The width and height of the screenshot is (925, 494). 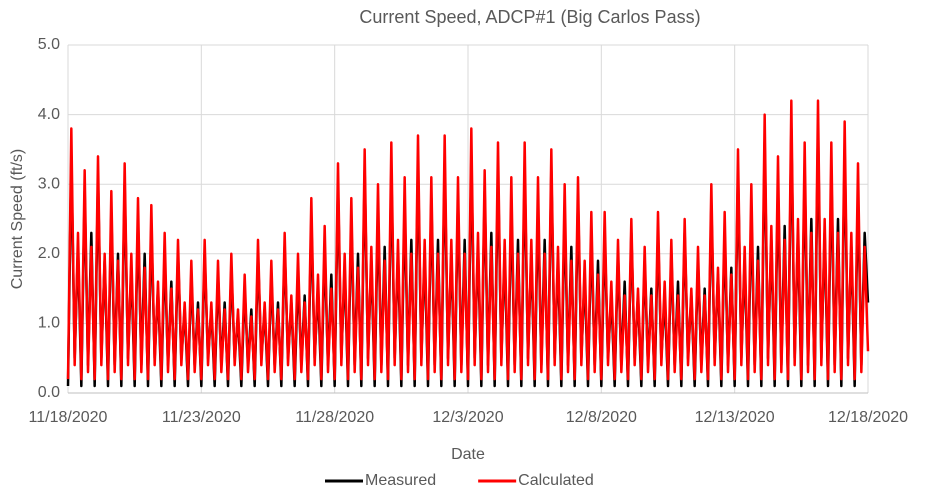 What do you see at coordinates (868, 417) in the screenshot?
I see `x-tick-label: 12/18/2020` at bounding box center [868, 417].